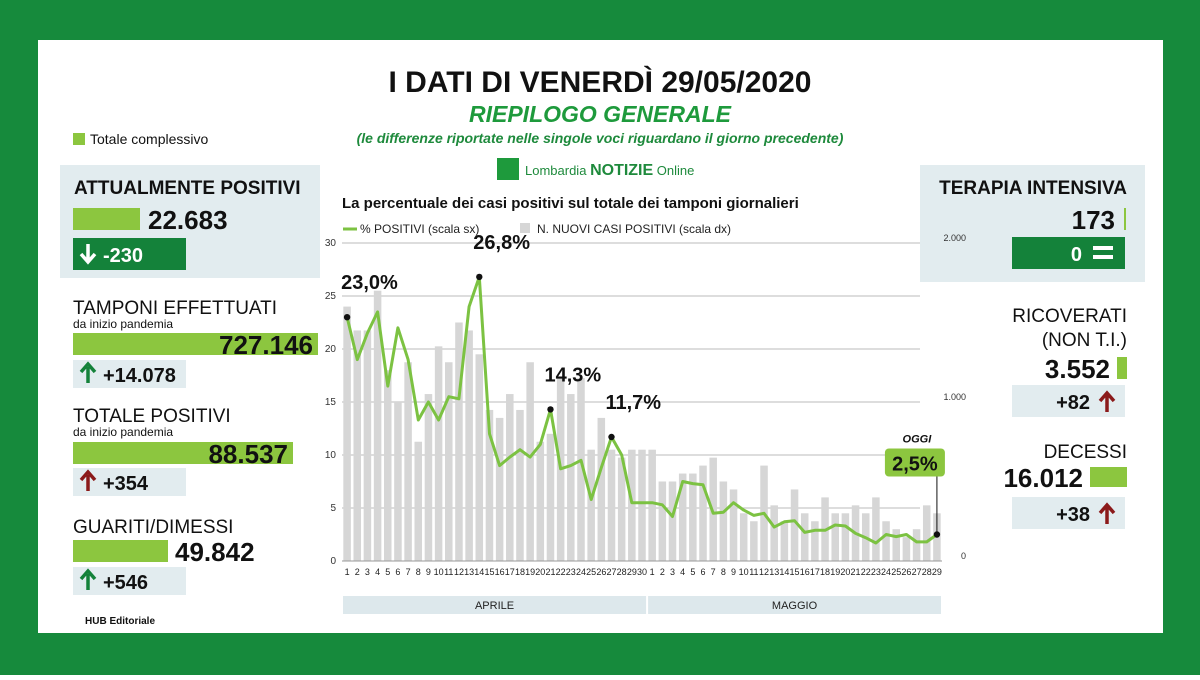  What do you see at coordinates (187, 188) in the screenshot?
I see `label: ATTUALMENTE POSITIVI` at bounding box center [187, 188].